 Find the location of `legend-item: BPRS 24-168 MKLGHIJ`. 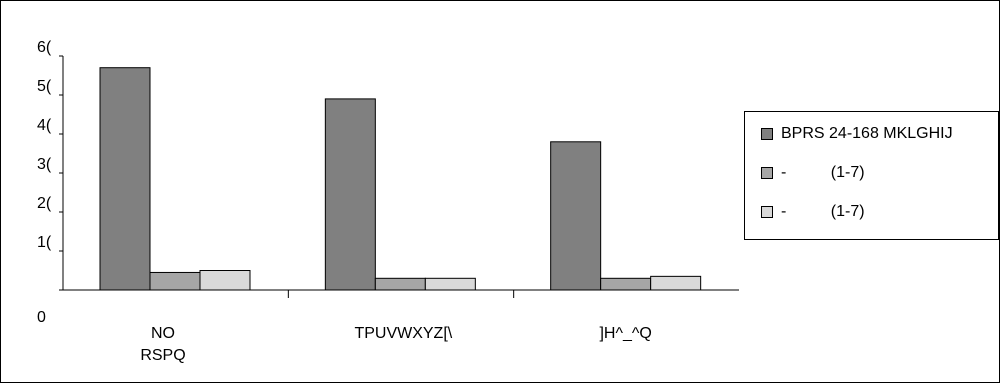

legend-item: BPRS 24-168 MKLGHIJ is located at coordinates (849, 134).